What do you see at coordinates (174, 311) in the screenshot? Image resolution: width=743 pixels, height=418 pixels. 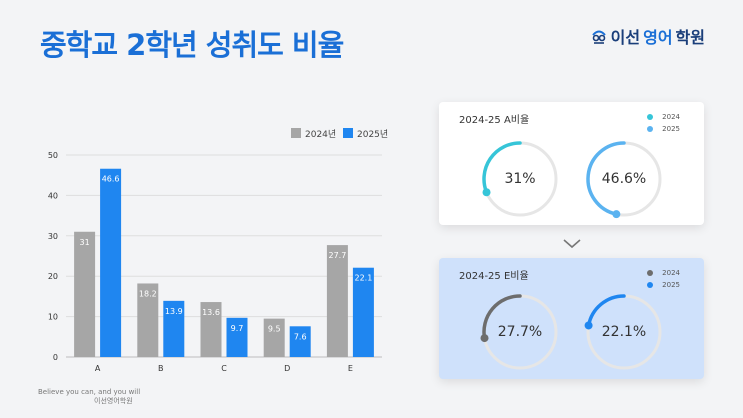 I see `data-label: 13.9` at bounding box center [174, 311].